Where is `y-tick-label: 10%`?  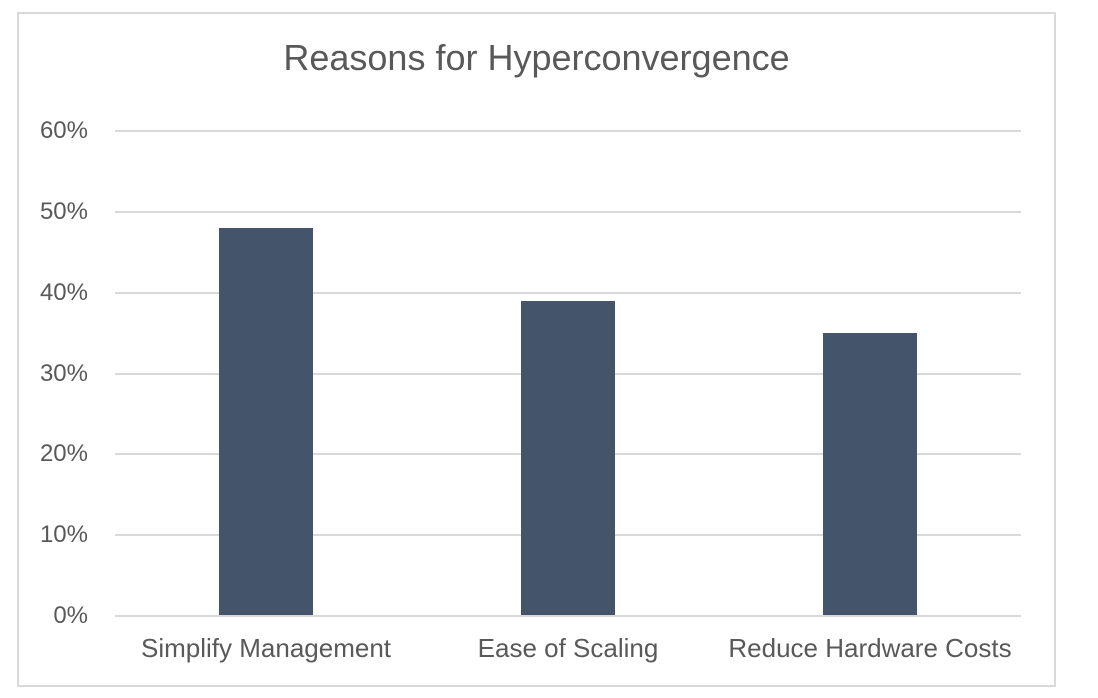
y-tick-label: 10% is located at coordinates (63, 535).